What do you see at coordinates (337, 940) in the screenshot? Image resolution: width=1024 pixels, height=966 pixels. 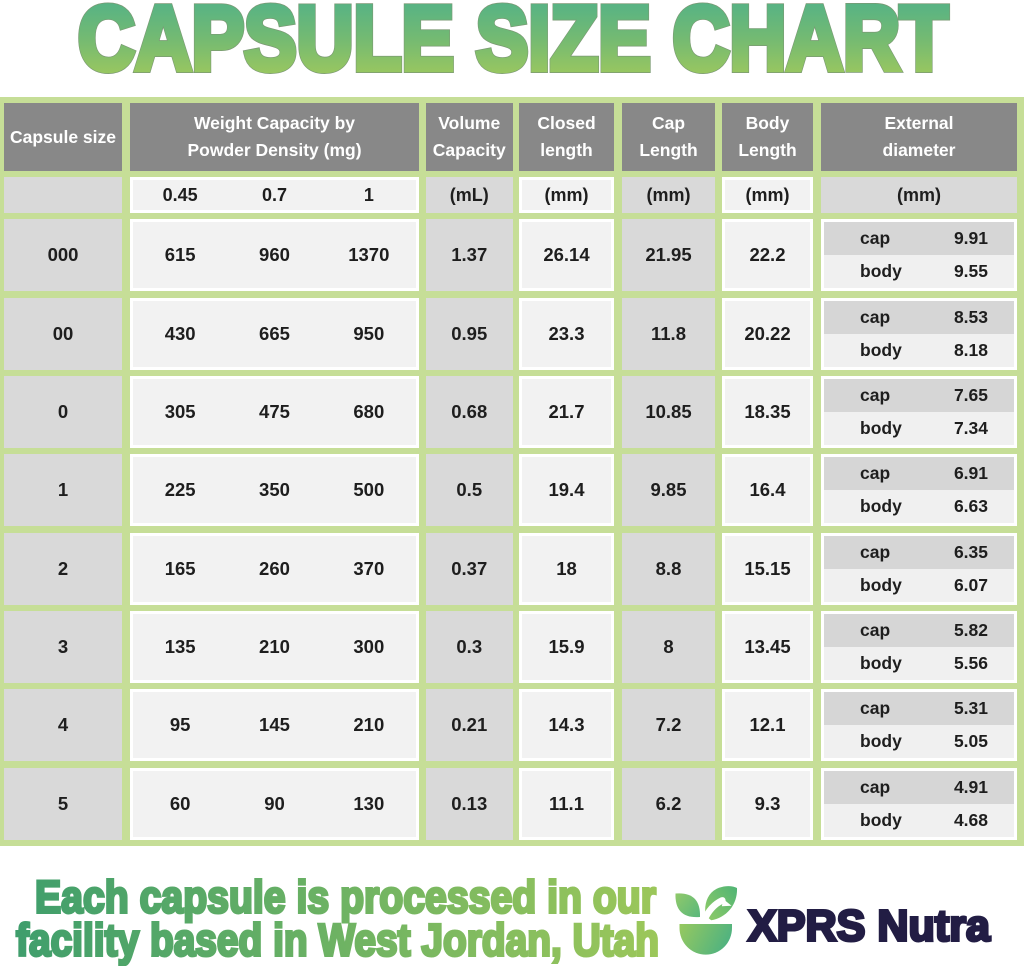 I see `svg-text:facility based in West Jordan,: facility based in West Jordan, Utah` at bounding box center [337, 940].